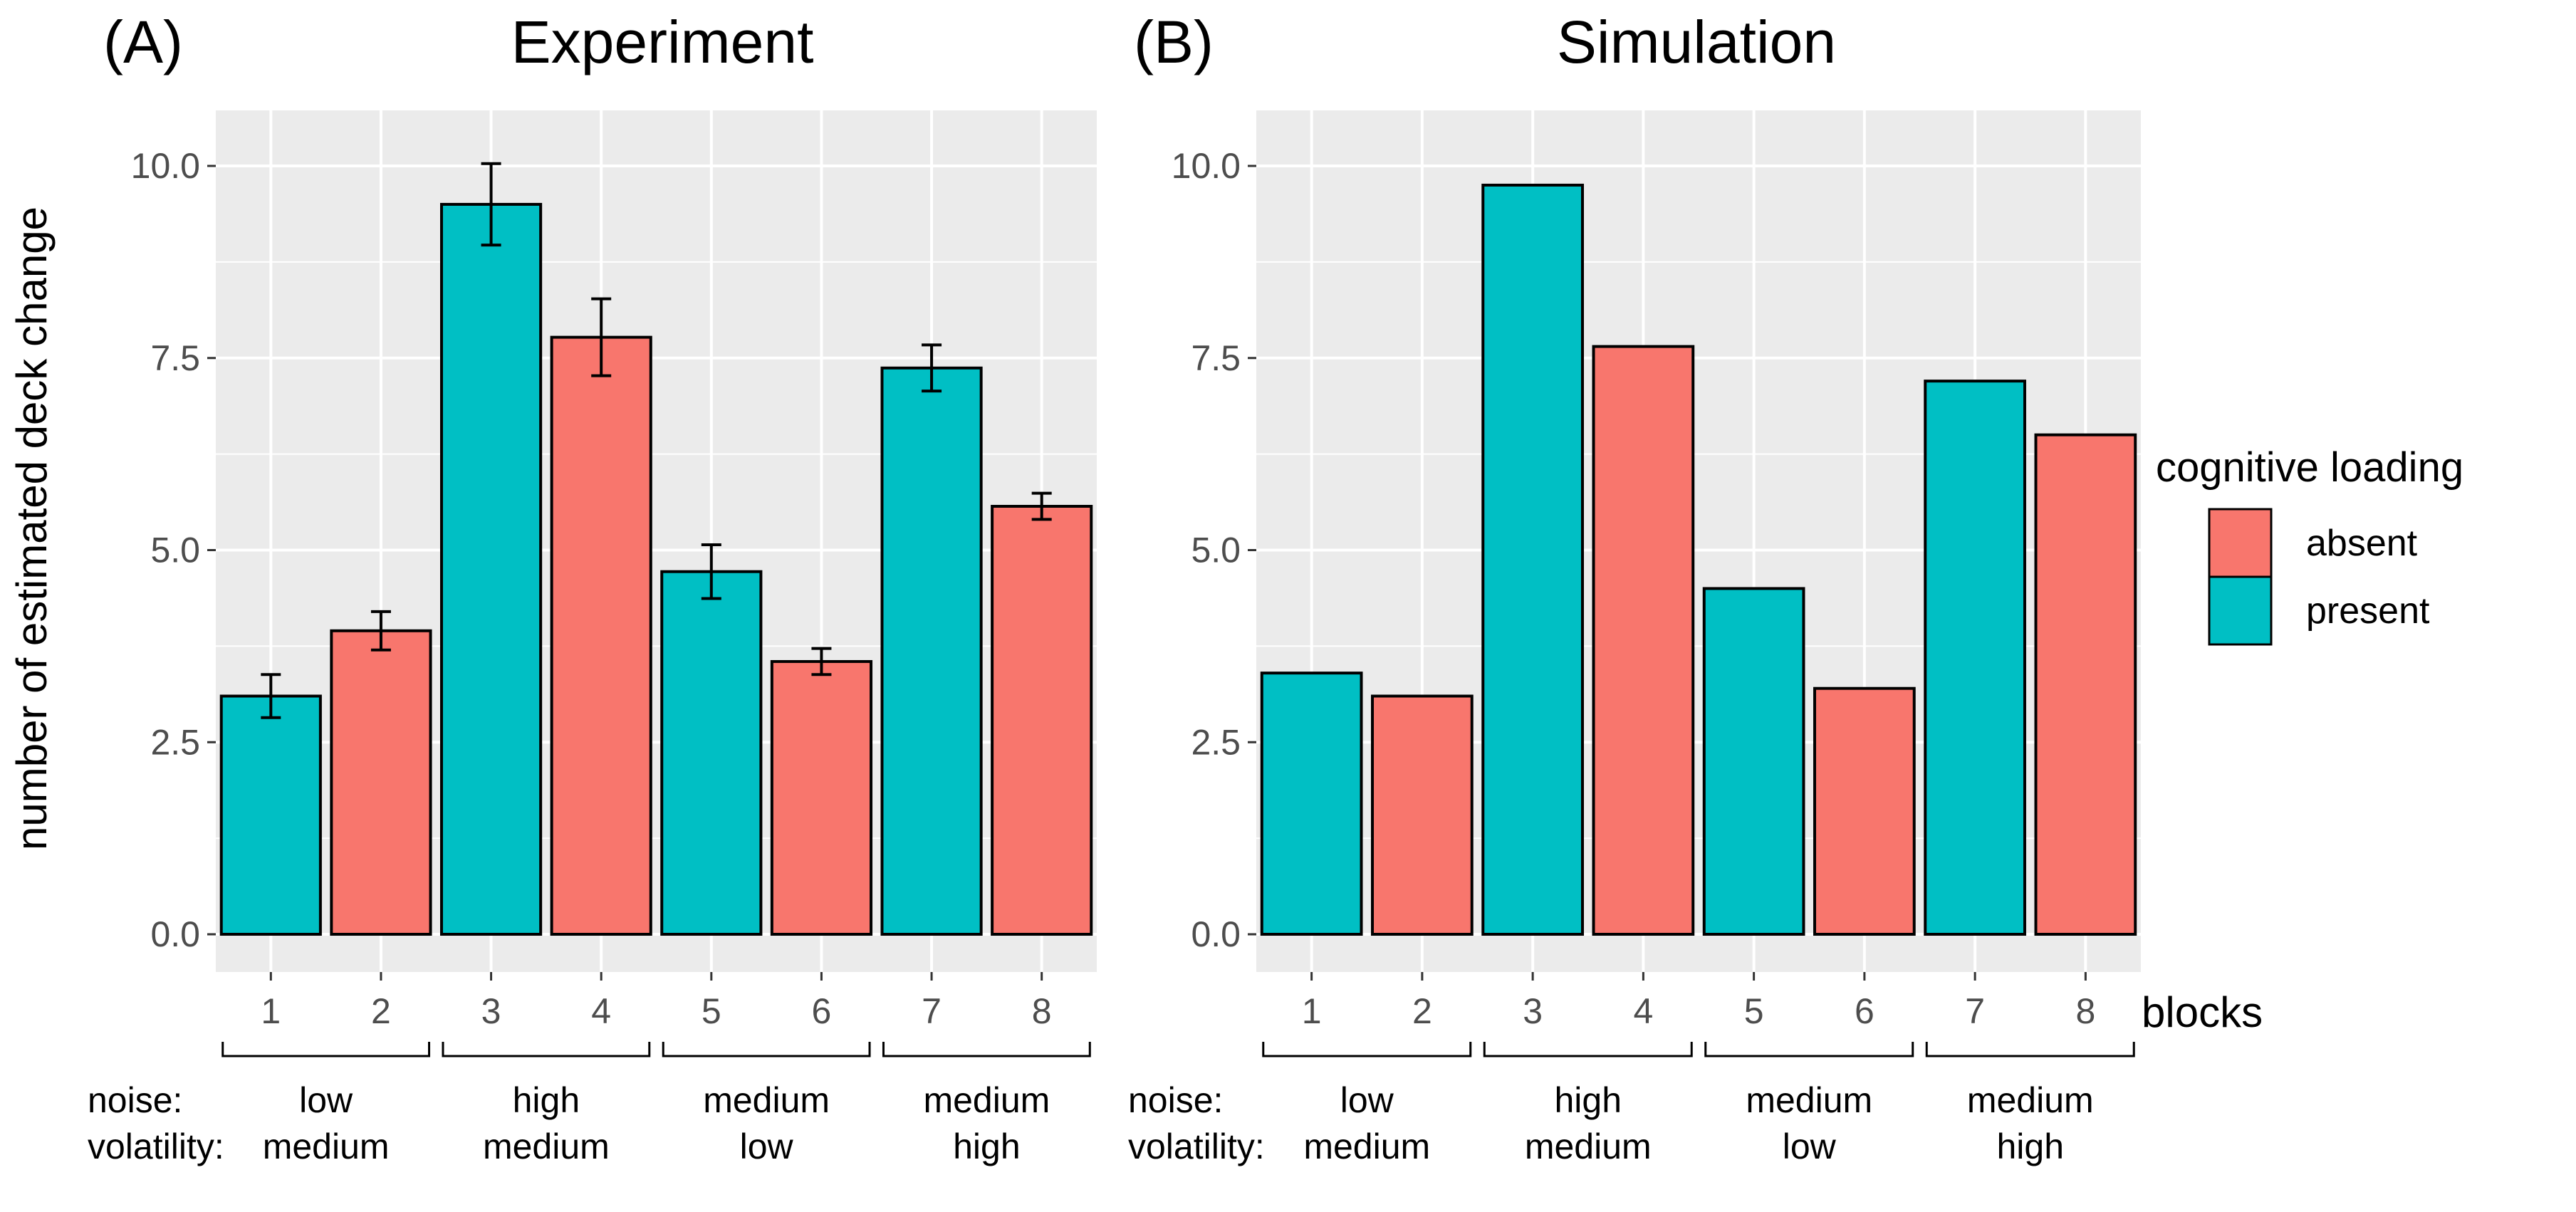  Describe the element at coordinates (2240, 610) in the screenshot. I see `legend-key-present` at that location.